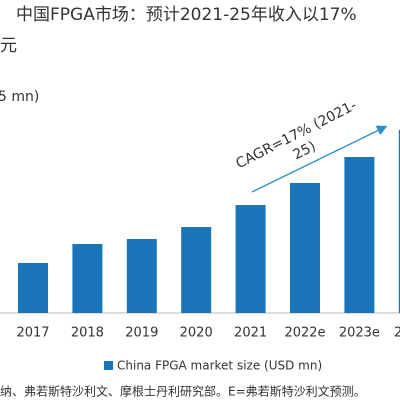 The height and width of the screenshot is (400, 400). Describe the element at coordinates (108, 365) in the screenshot. I see `legend-swatch` at that location.